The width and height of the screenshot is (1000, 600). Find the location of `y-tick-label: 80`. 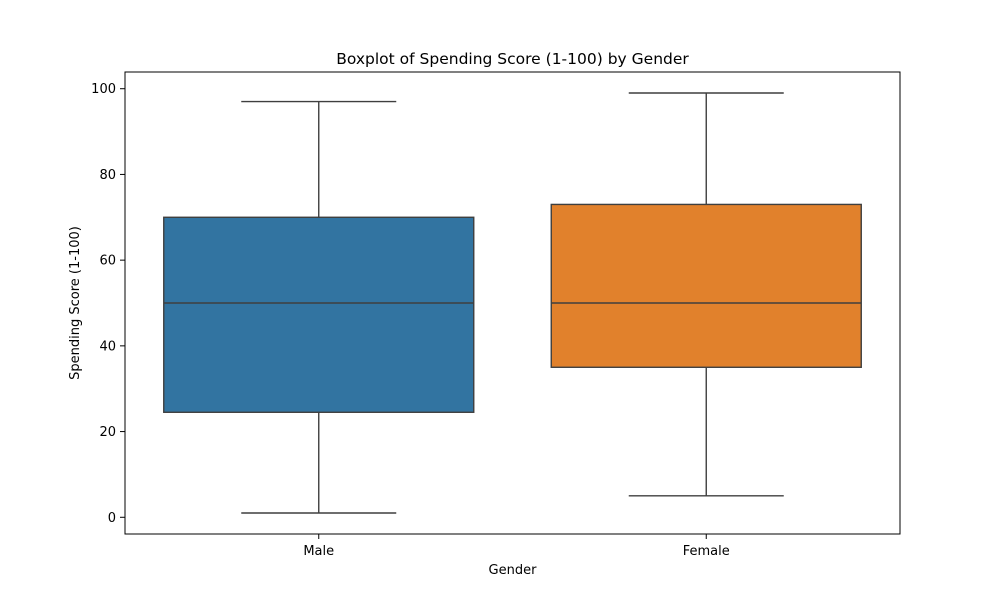

y-tick-label: 80 is located at coordinates (107, 175).